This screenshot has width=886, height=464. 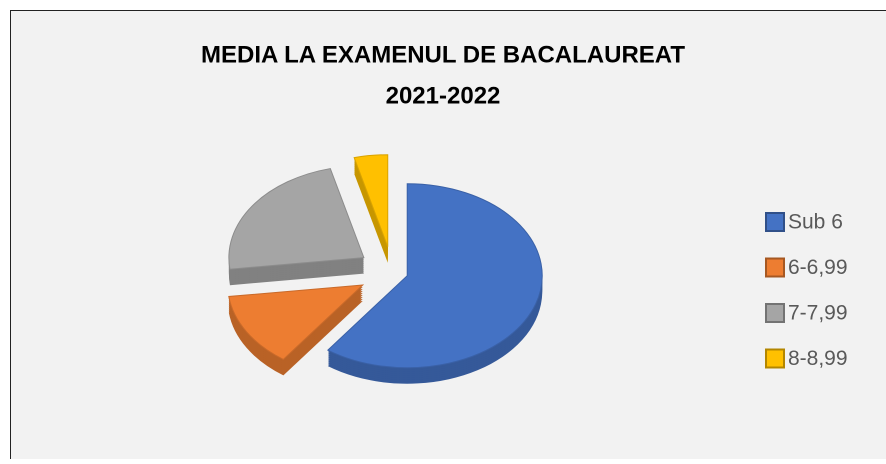 What do you see at coordinates (815, 222) in the screenshot?
I see `legend-label: Sub 6` at bounding box center [815, 222].